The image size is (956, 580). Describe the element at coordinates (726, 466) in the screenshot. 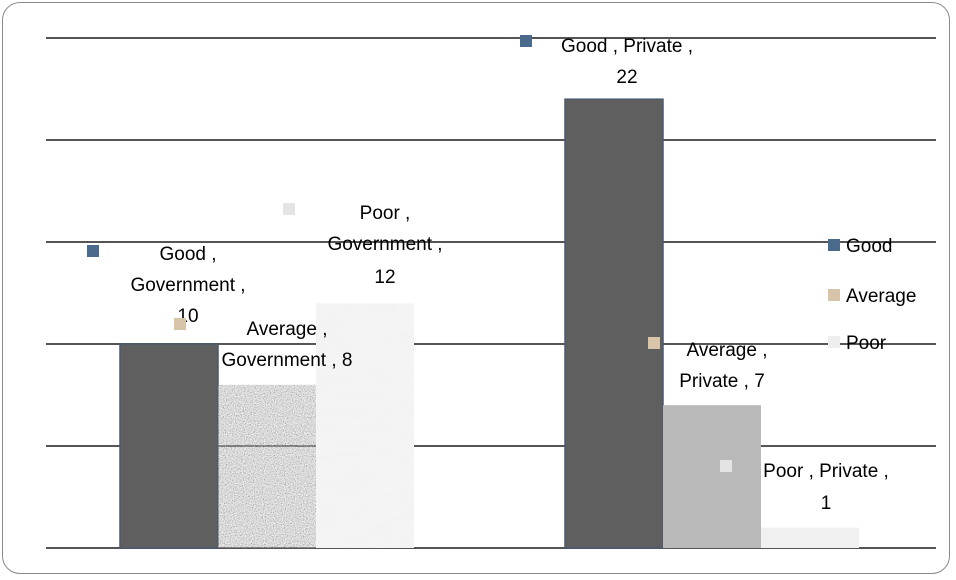

I see `data-label-marker-poor-private` at that location.